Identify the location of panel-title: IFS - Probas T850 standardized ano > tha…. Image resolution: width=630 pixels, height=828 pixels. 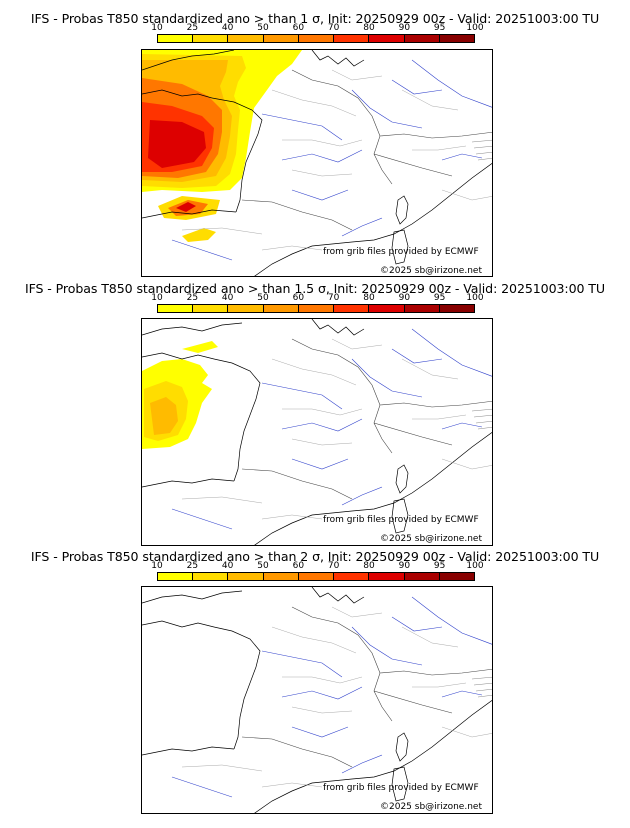
(315, 288).